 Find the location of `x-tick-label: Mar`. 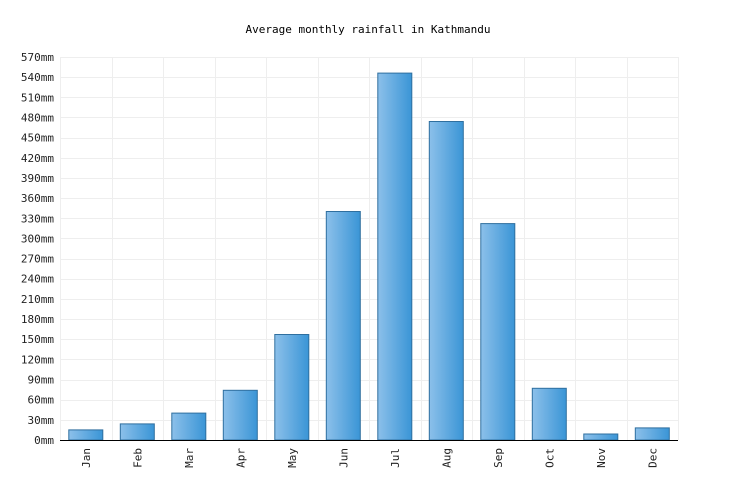

x-tick-label: Mar is located at coordinates (189, 458).